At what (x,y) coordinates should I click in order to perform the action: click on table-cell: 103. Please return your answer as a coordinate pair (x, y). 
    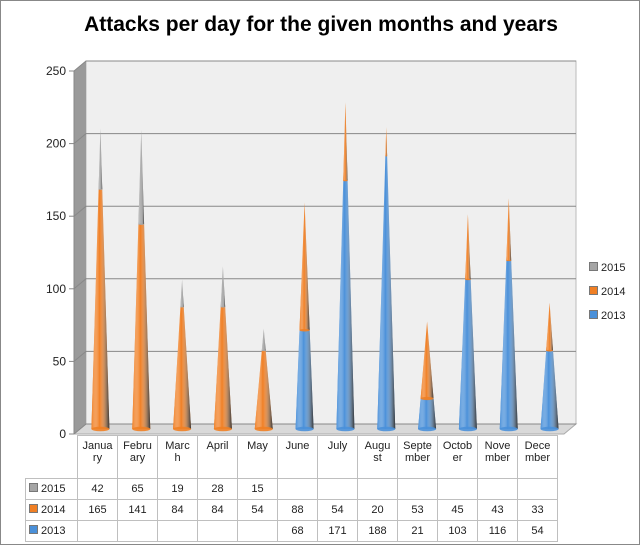
    Looking at the image, I should click on (457, 531).